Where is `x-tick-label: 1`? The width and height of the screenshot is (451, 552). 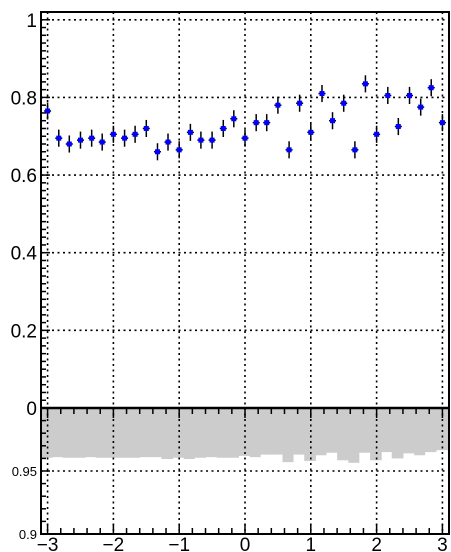 x-tick-label: 1 is located at coordinates (311, 543).